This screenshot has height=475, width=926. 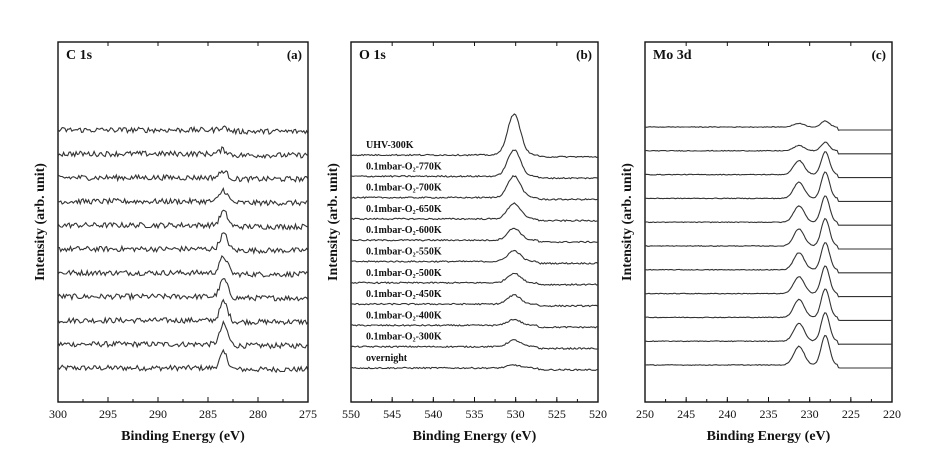 I want to click on mo3d-x-tick-label: 245, so click(x=686, y=414).